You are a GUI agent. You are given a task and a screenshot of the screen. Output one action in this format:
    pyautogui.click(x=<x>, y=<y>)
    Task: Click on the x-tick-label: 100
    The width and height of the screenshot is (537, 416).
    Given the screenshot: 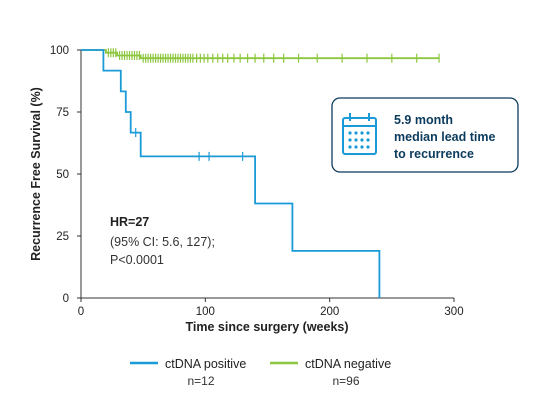 What is the action you would take?
    pyautogui.click(x=205, y=312)
    